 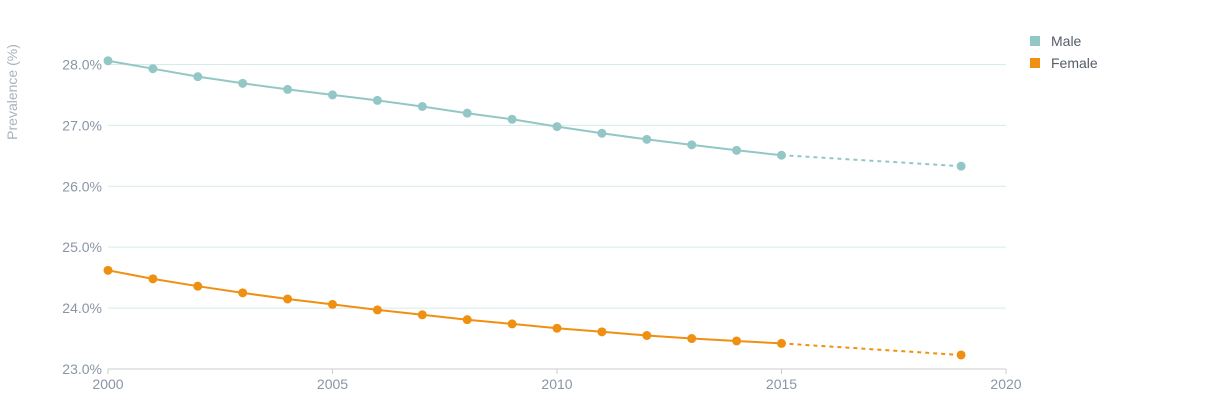 I want to click on y-tick-label: 27.0%, so click(x=82, y=125).